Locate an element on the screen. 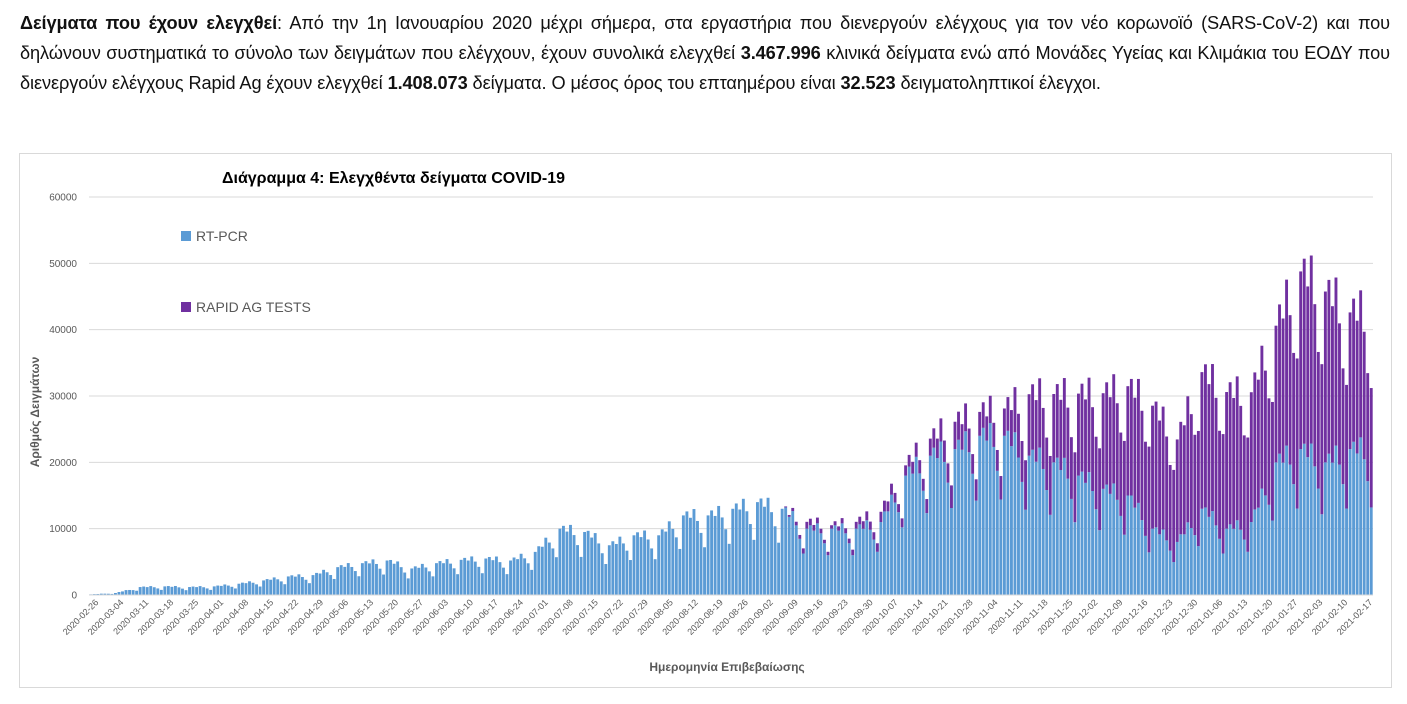 This screenshot has height=704, width=1407. y-tick-label: 60000 is located at coordinates (63, 198).